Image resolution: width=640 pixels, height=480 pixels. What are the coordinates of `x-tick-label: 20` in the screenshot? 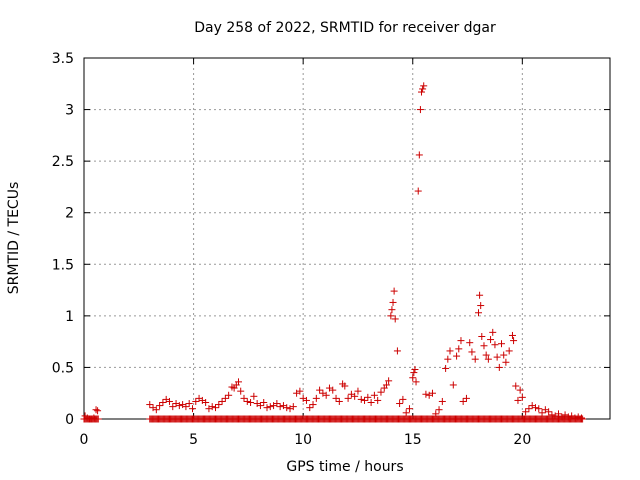 It's located at (522, 440).